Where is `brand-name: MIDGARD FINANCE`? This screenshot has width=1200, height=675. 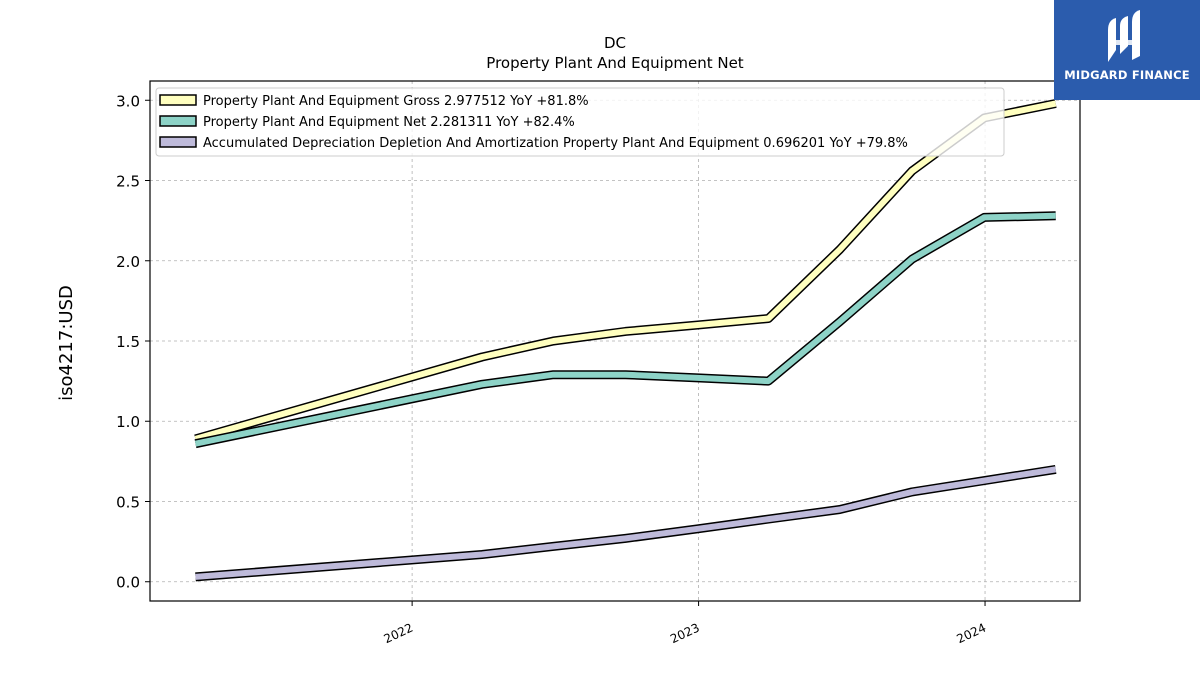 brand-name: MIDGARD FINANCE is located at coordinates (1127, 75).